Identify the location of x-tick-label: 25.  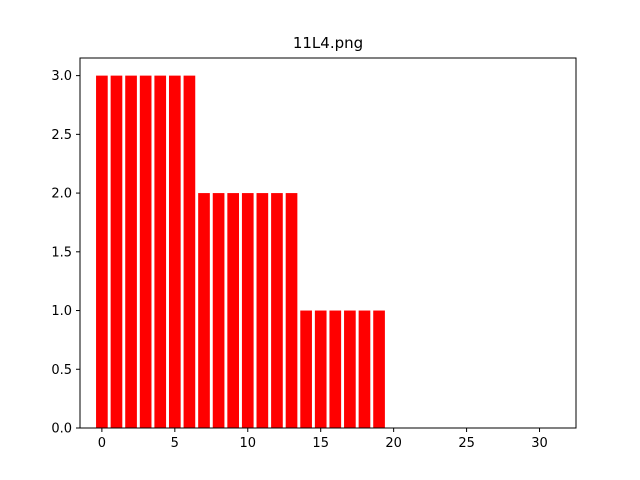
(466, 443).